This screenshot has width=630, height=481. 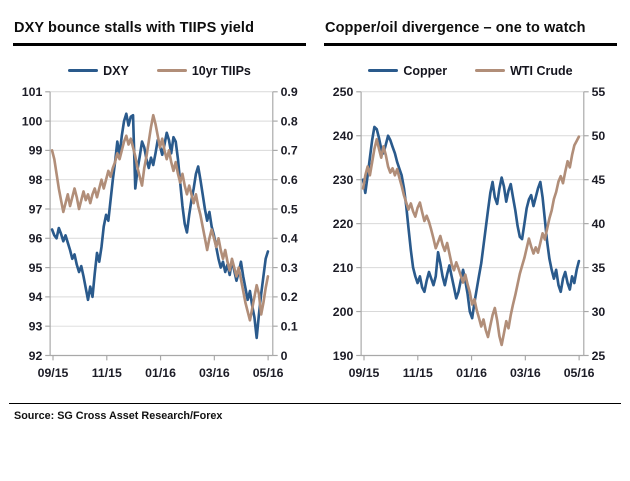 I want to click on legend-item-copper: Copper, so click(x=407, y=71).